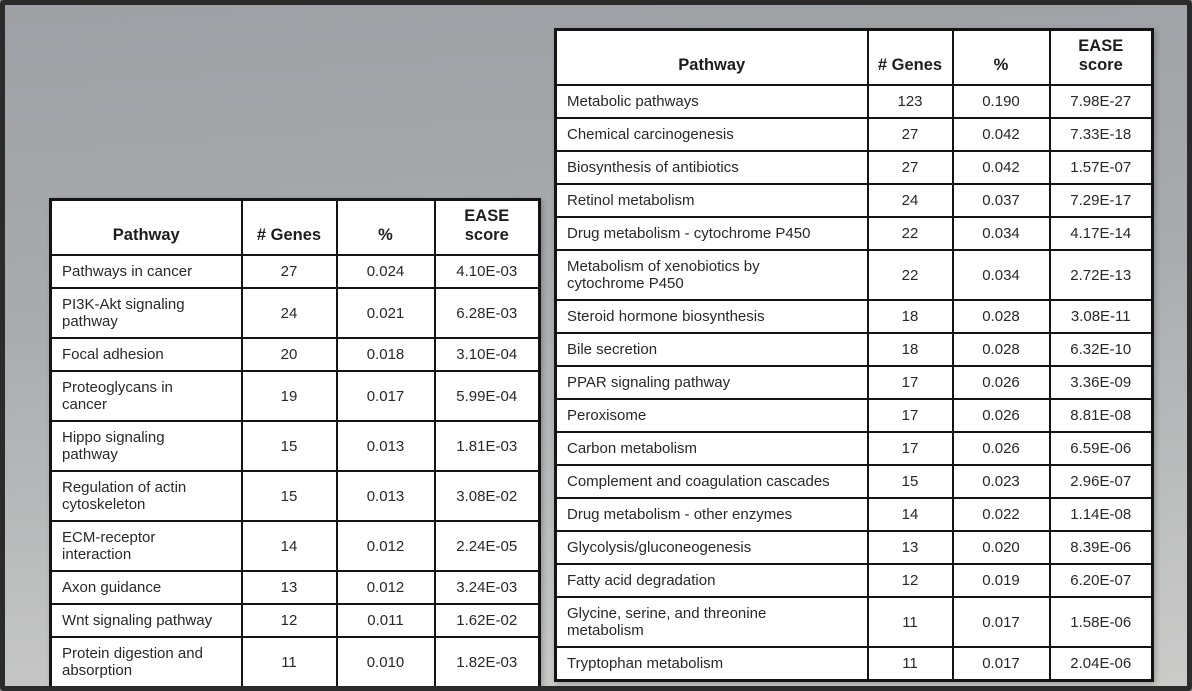 Image resolution: width=1192 pixels, height=691 pixels. What do you see at coordinates (1001, 200) in the screenshot?
I see `value-cell: 0.037` at bounding box center [1001, 200].